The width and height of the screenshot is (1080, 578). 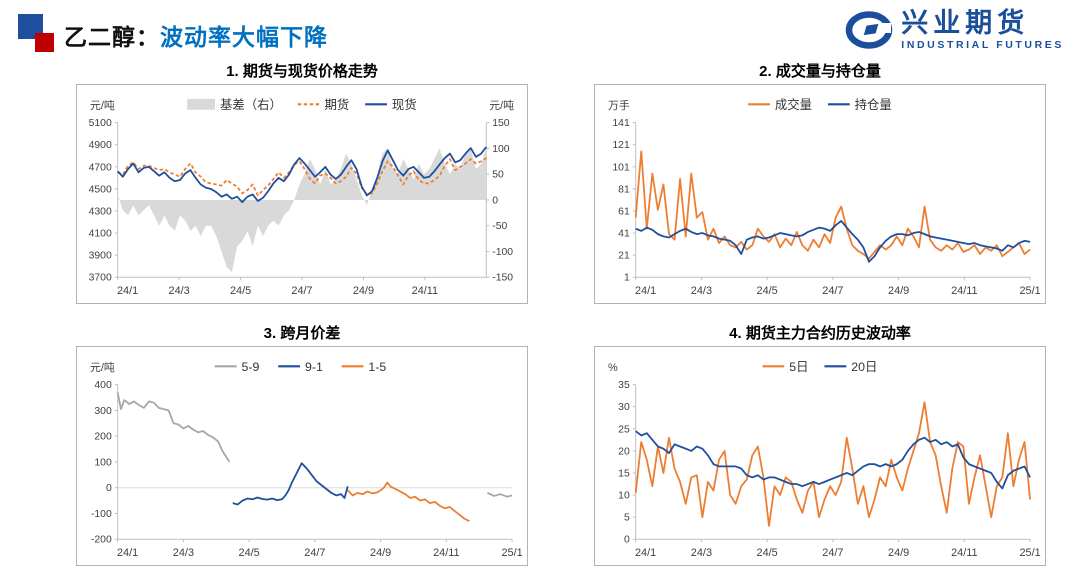 What do you see at coordinates (859, 104) in the screenshot?
I see `legend-item: 持仓量` at bounding box center [859, 104].